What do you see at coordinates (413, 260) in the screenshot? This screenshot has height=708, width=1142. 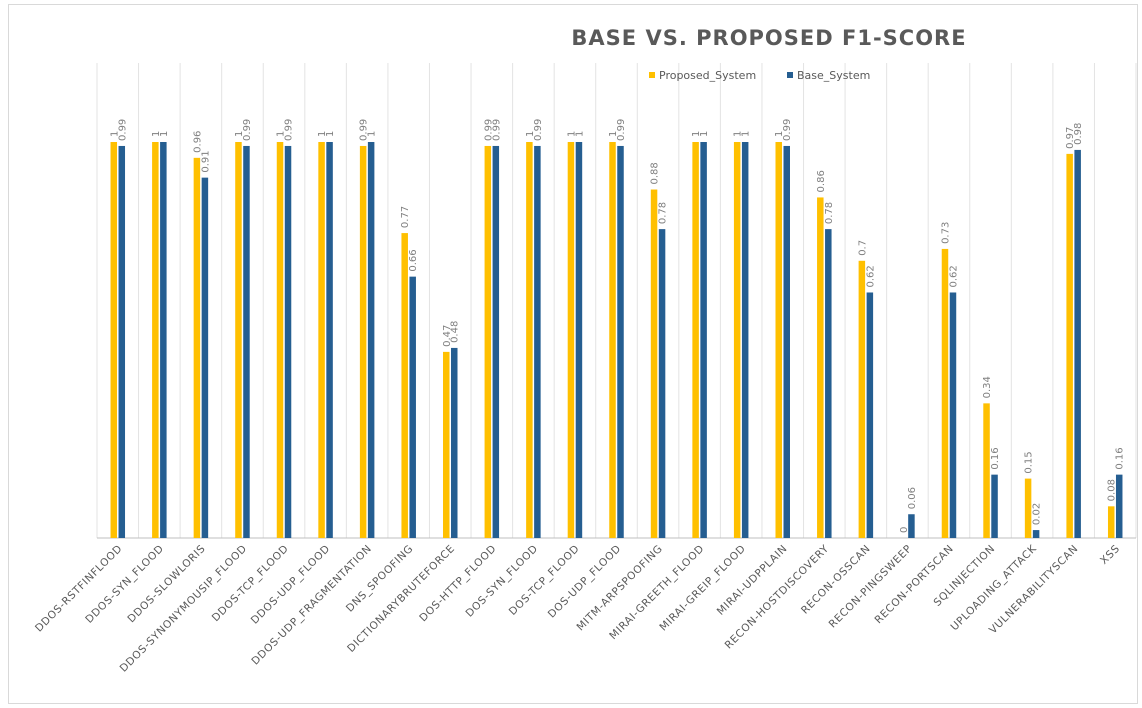 I see `data-label-base-system: 0.66` at bounding box center [413, 260].